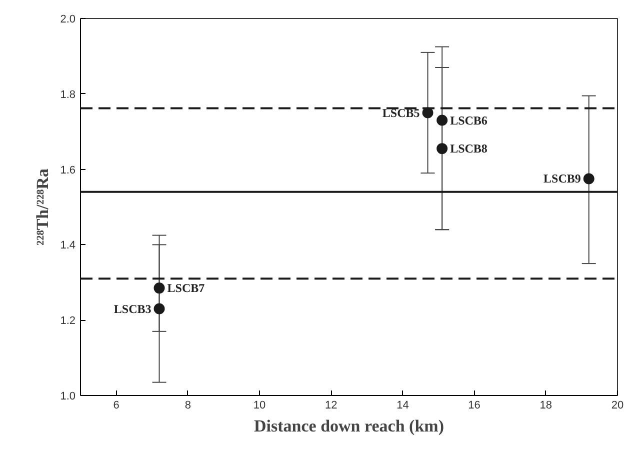  Describe the element at coordinates (401, 113) in the screenshot. I see `annotation: LSCB5` at that location.